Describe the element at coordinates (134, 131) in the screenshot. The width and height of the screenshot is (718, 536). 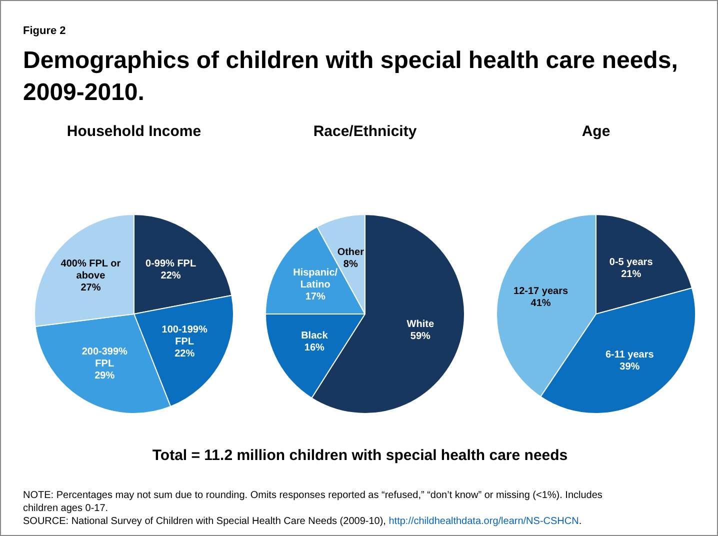
I see `chart-title: Household Income` at that location.